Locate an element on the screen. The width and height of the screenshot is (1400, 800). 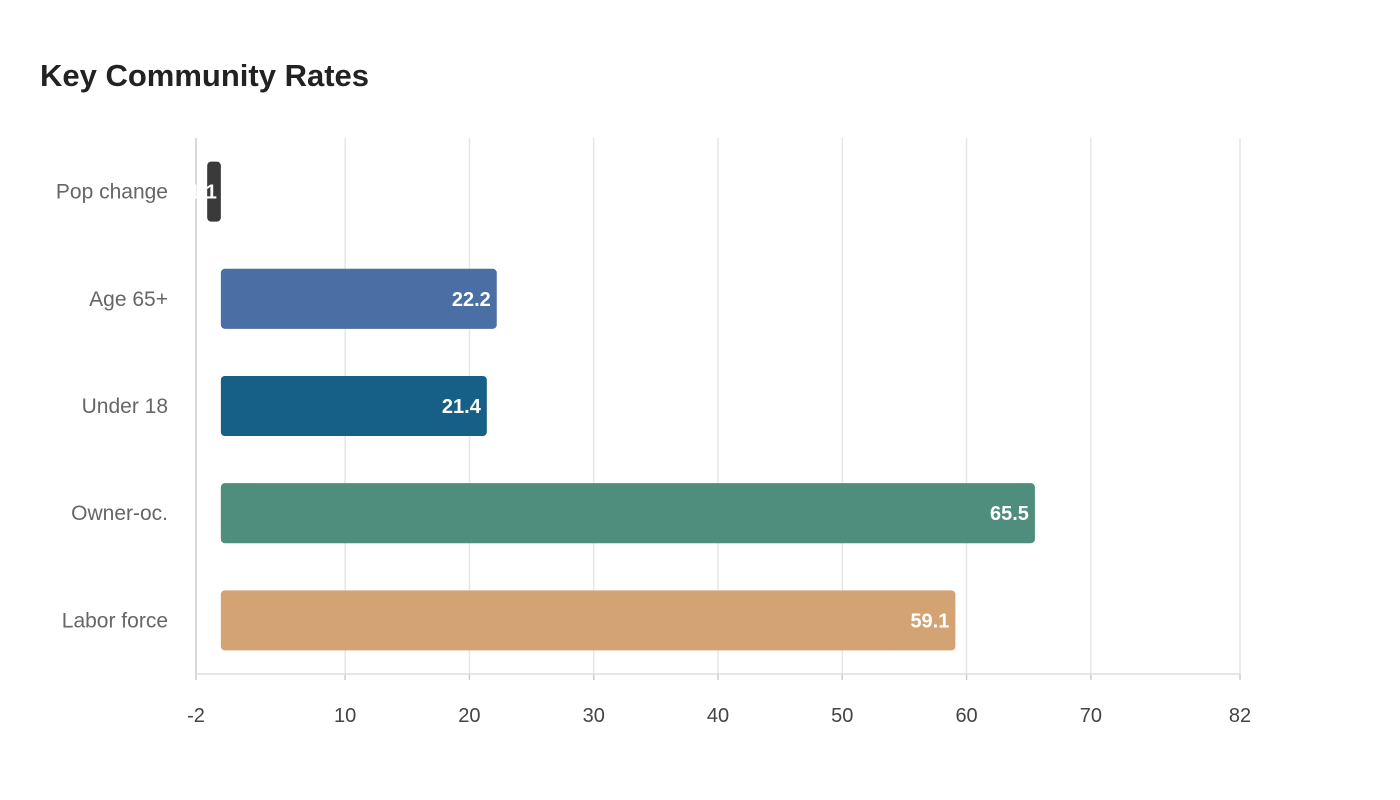
category-label: Pop change is located at coordinates (112, 192).